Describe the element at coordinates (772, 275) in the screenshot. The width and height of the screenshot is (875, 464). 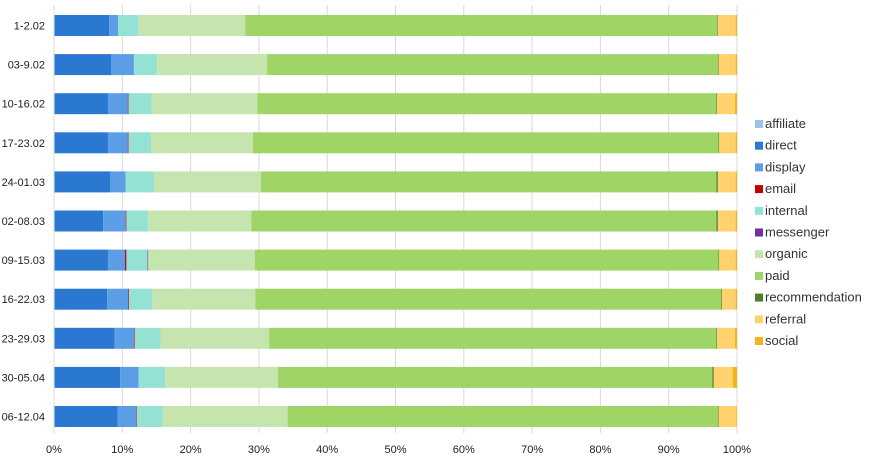
I see `legend-item: paid` at that location.